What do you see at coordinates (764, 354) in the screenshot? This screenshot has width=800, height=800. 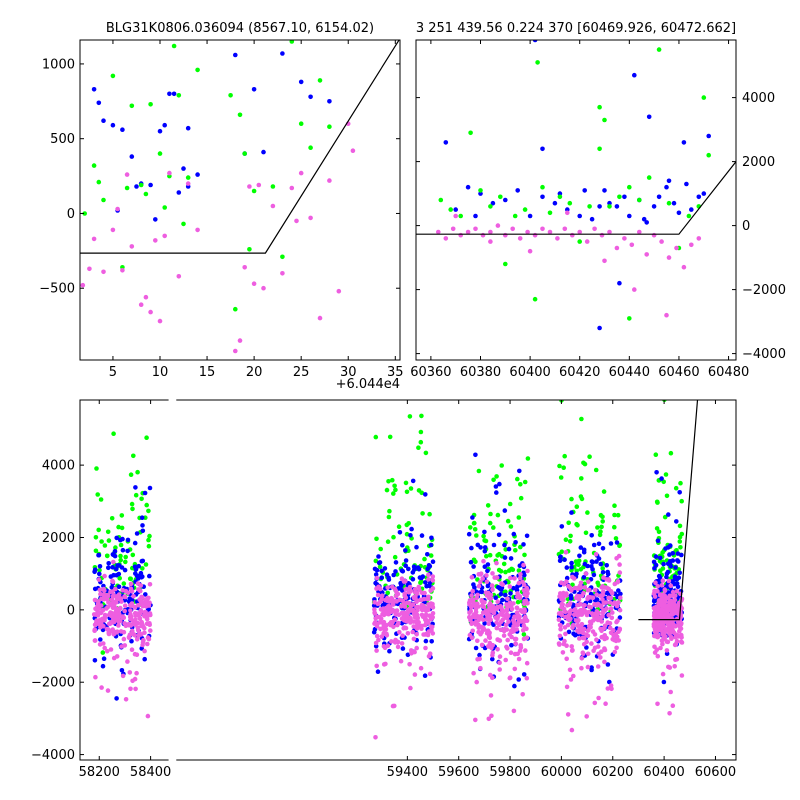 I see `y-tick-label: −4000` at bounding box center [764, 354].